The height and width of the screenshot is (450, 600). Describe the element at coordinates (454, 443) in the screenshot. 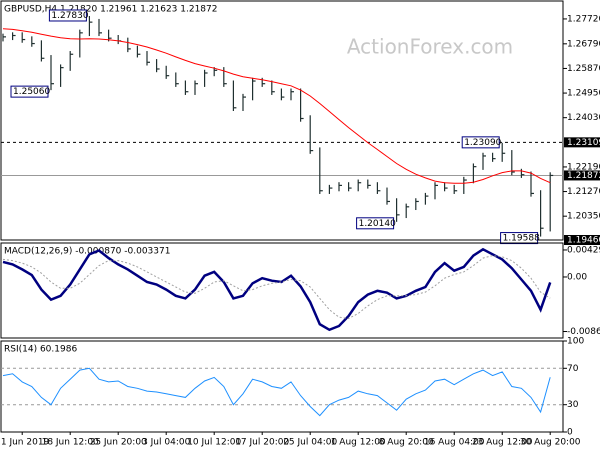

I see `x-tick-label: 16 Aug 04:00` at that location.